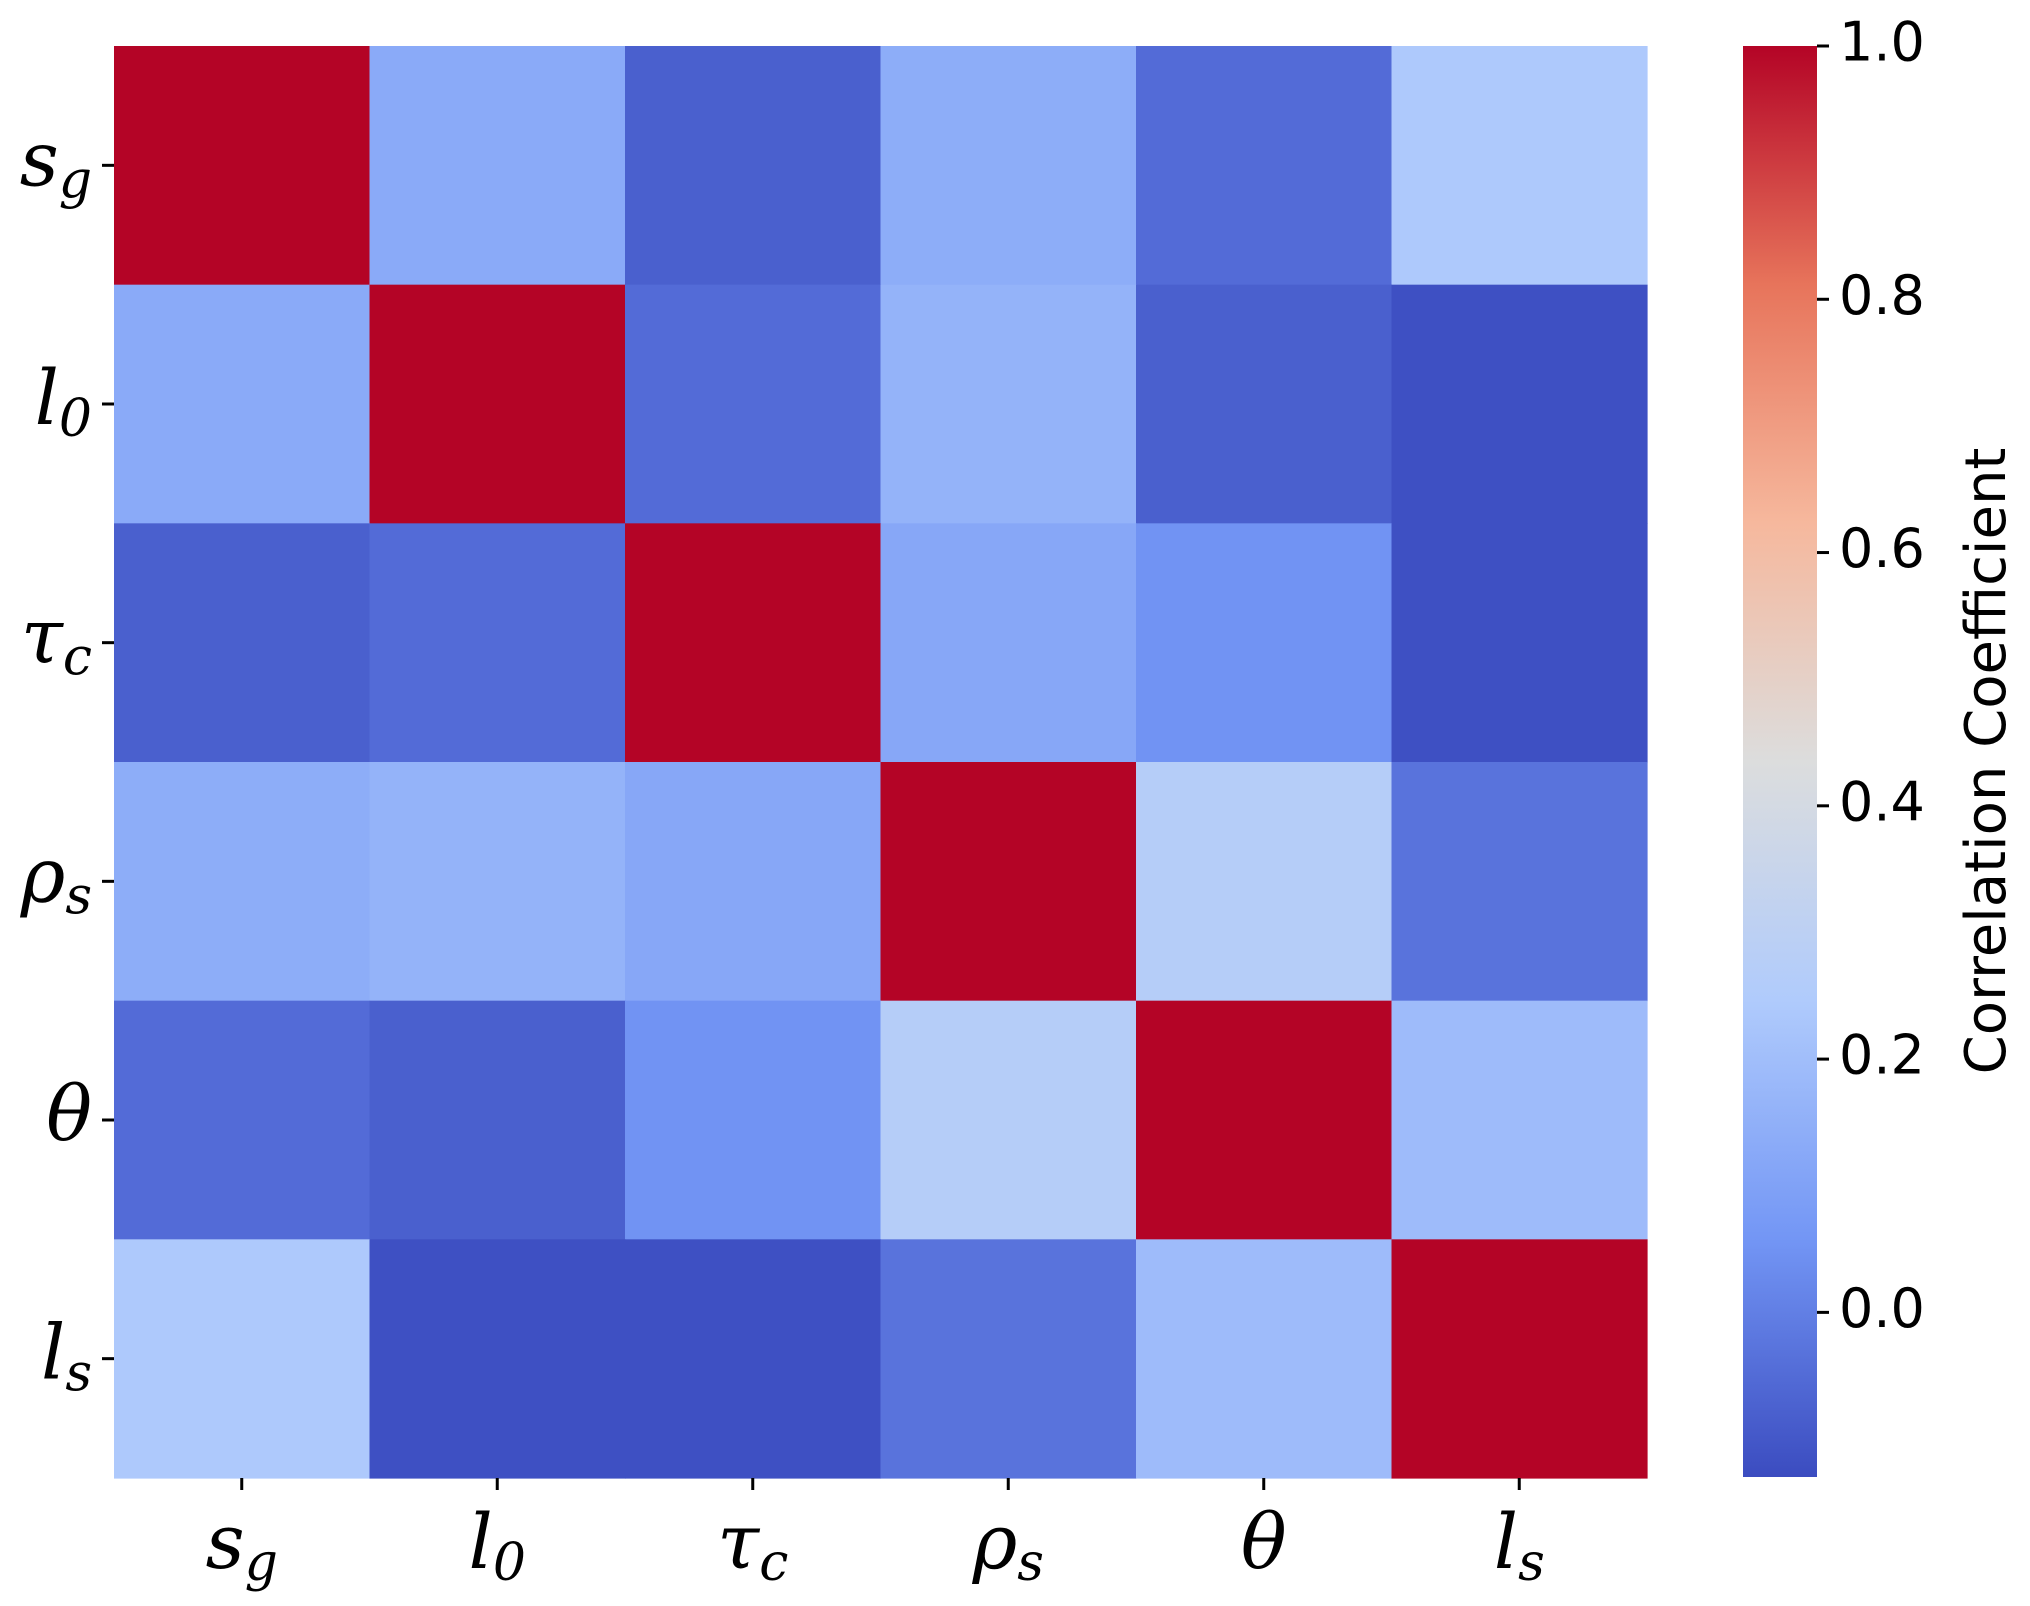  Describe the element at coordinates (1882, 42) in the screenshot. I see `colorbar-tick-label: 1.0` at that location.